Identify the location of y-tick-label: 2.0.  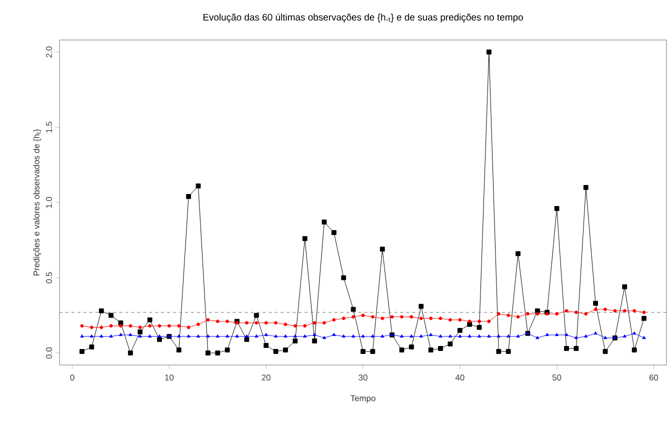
(49, 52).